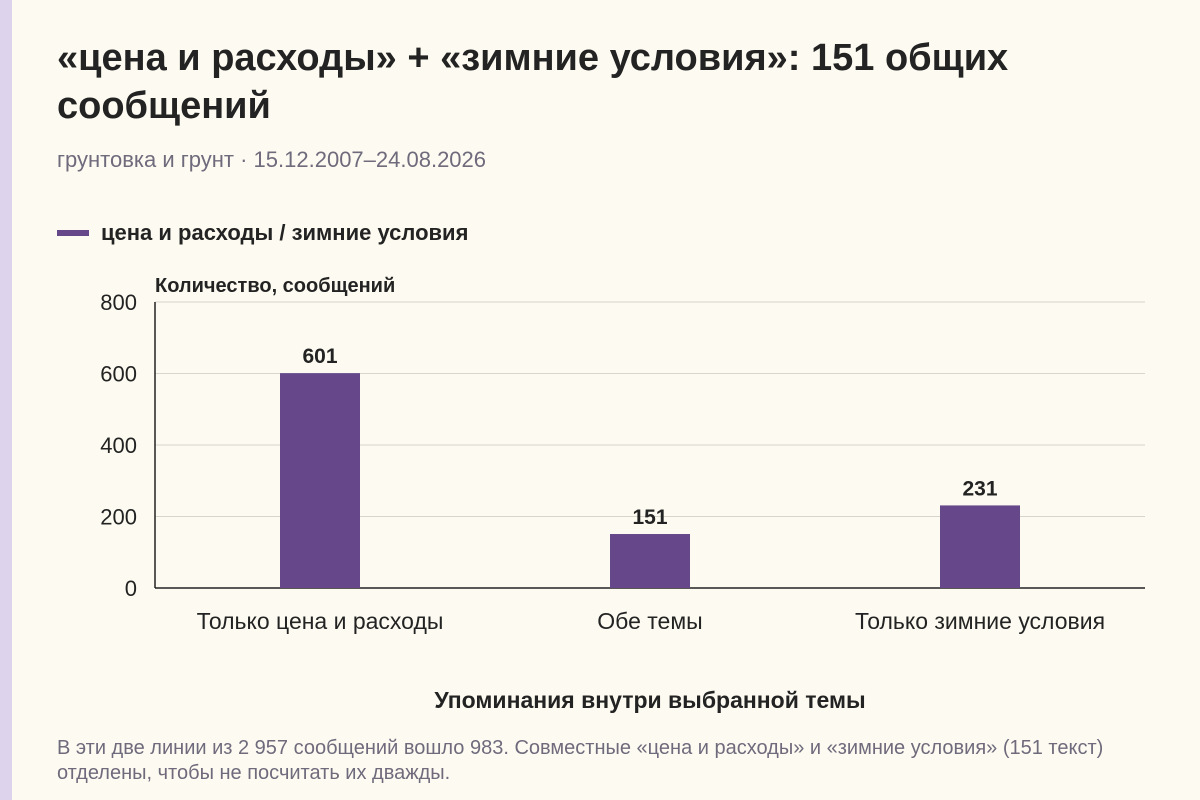 The image size is (1200, 800). I want to click on y-tick-label: 400, so click(118, 445).